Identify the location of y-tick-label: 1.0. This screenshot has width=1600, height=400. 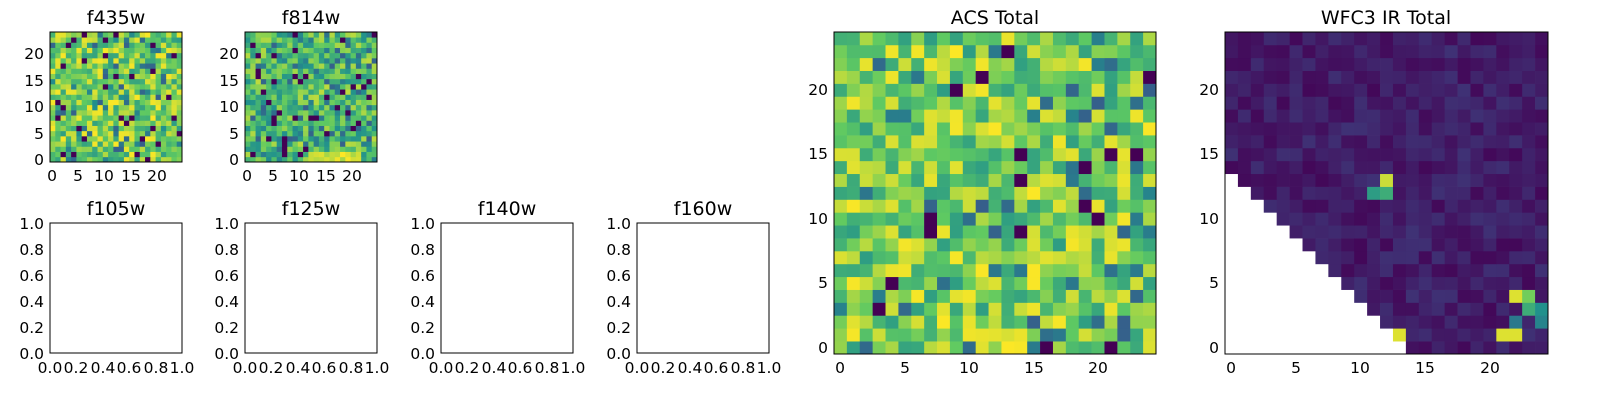
(422, 224).